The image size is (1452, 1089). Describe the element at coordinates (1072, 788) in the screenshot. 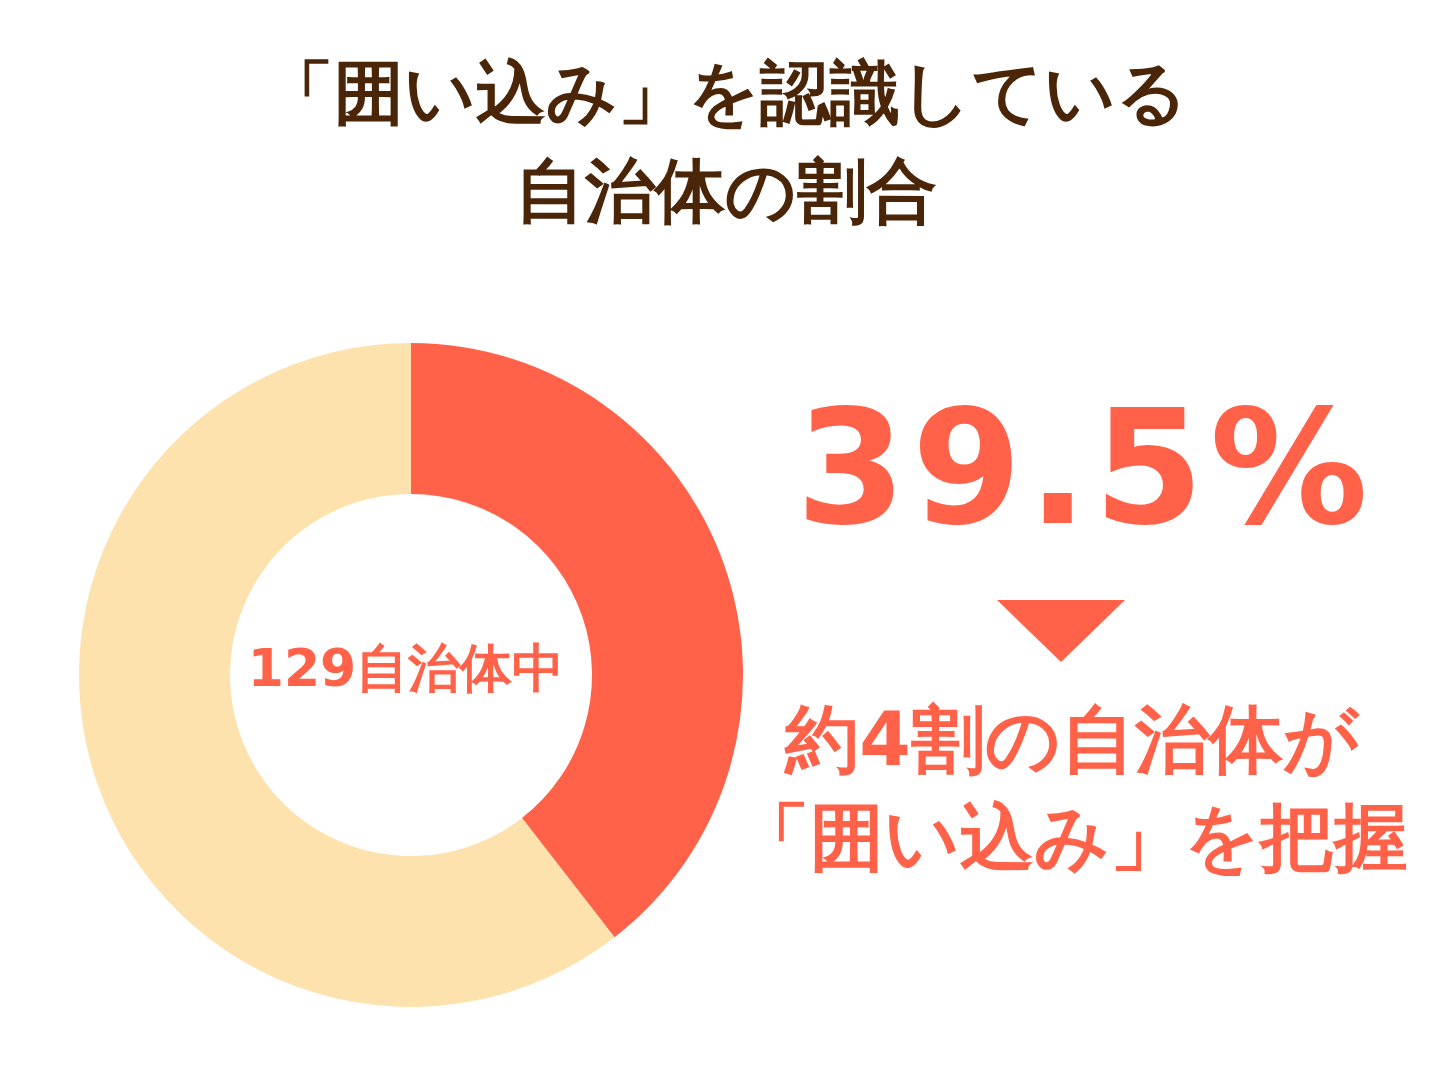

I see `text: 約4割の自治体が「囲い込み」を把握` at that location.